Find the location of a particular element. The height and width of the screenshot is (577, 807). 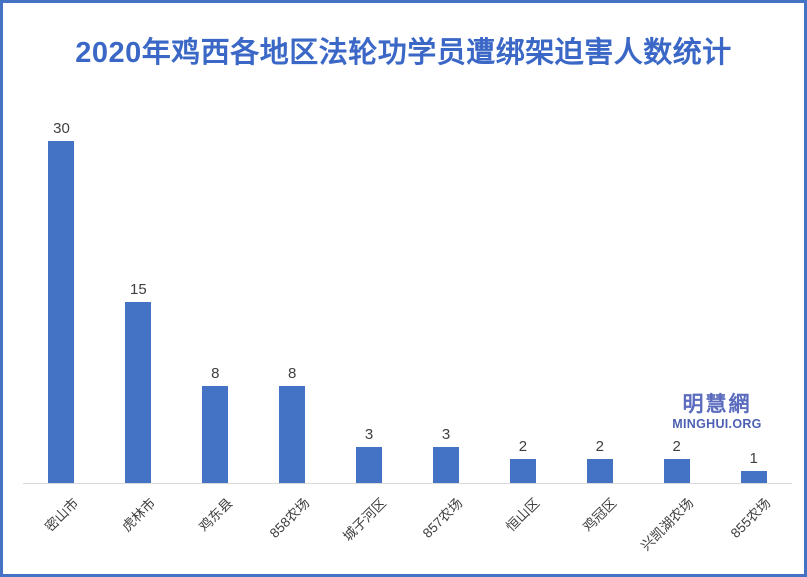

category-label: 鸡东县 is located at coordinates (215, 515).